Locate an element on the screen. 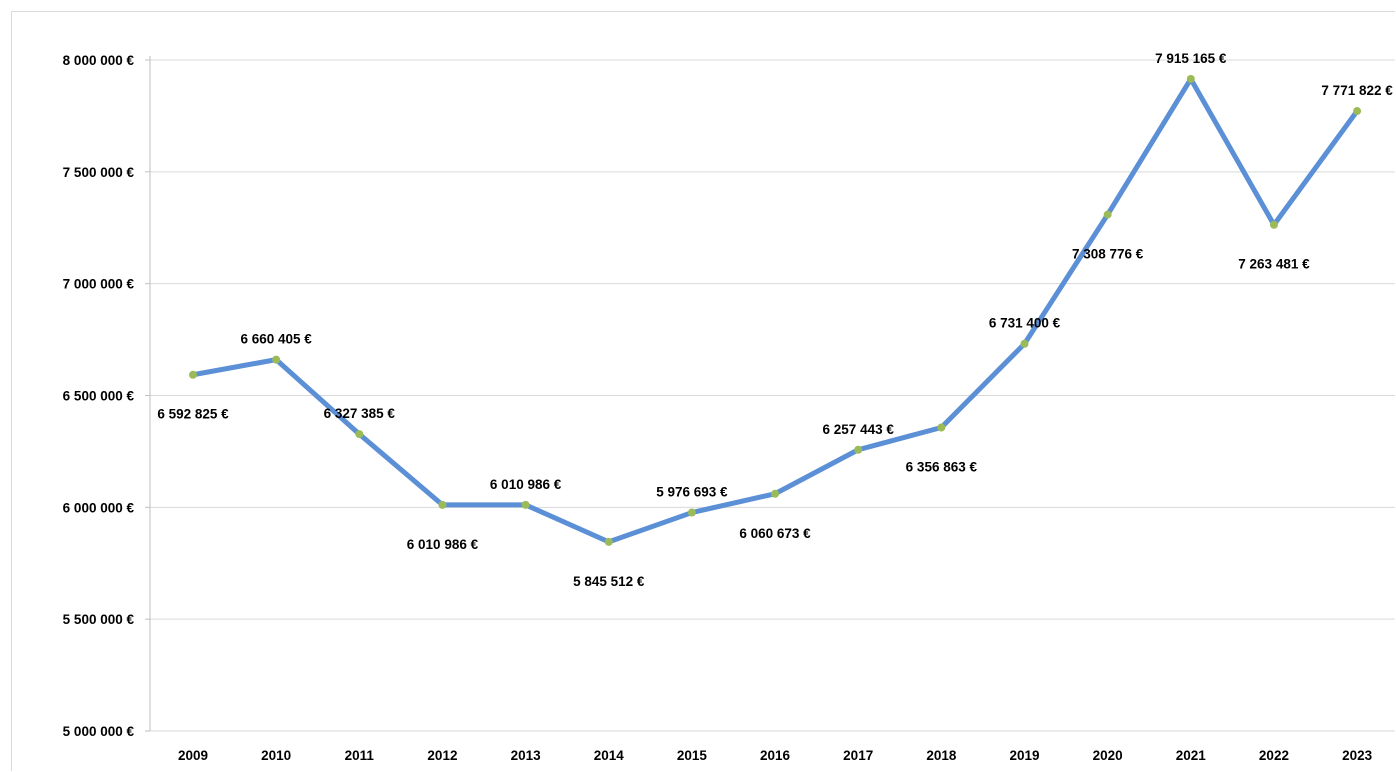 The width and height of the screenshot is (1396, 772). data-label: 6 660 405 € is located at coordinates (276, 339).